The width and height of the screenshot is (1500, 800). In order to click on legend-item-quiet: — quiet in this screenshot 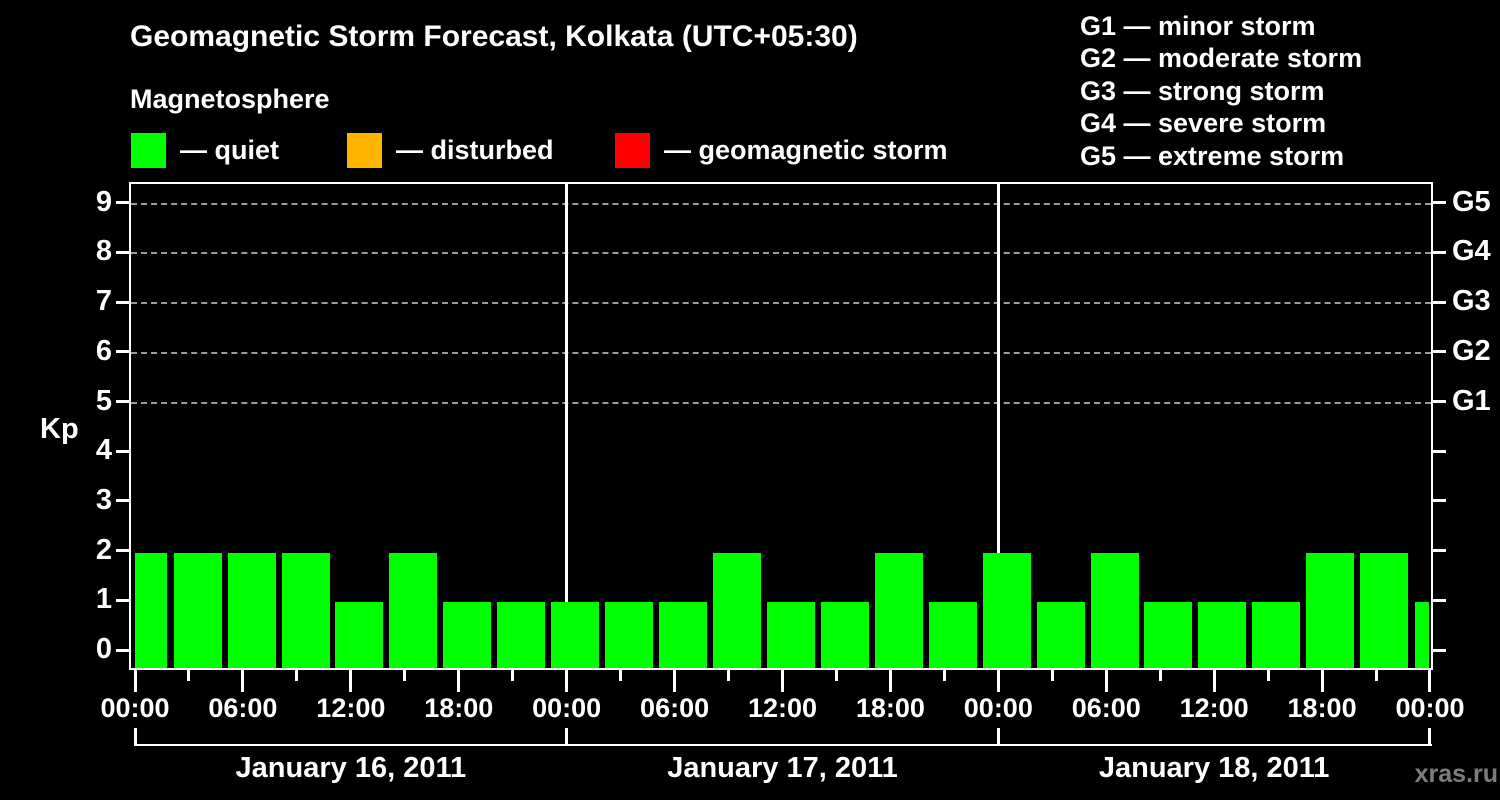, I will do `click(205, 150)`.